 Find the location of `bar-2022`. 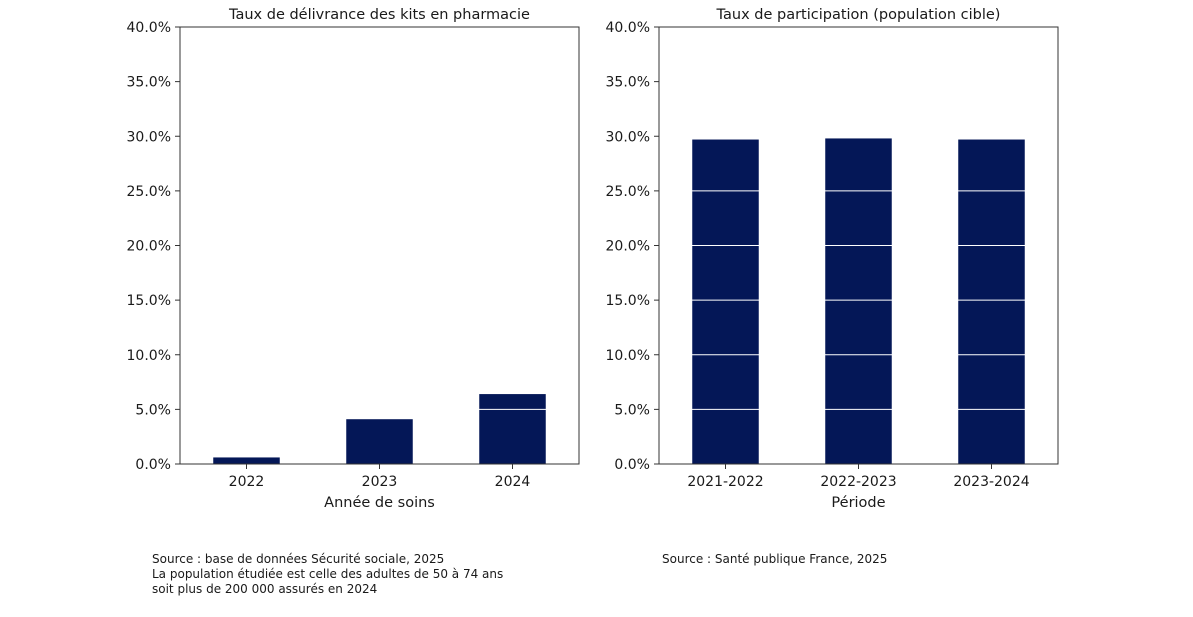

bar-2022 is located at coordinates (246, 460).